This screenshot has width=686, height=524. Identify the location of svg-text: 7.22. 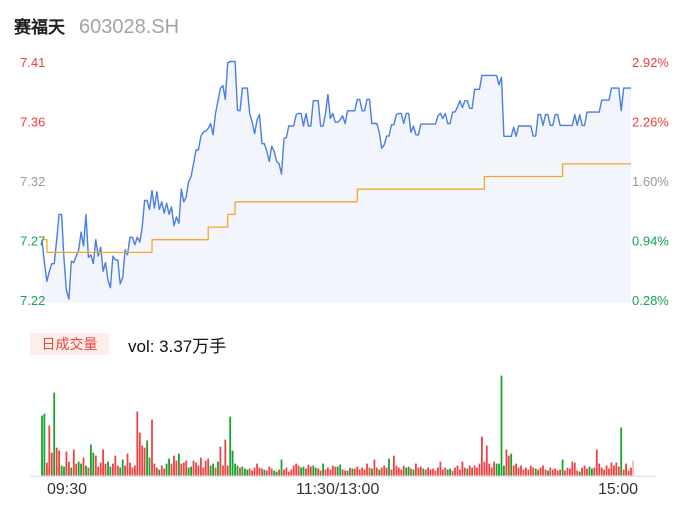
(32, 300).